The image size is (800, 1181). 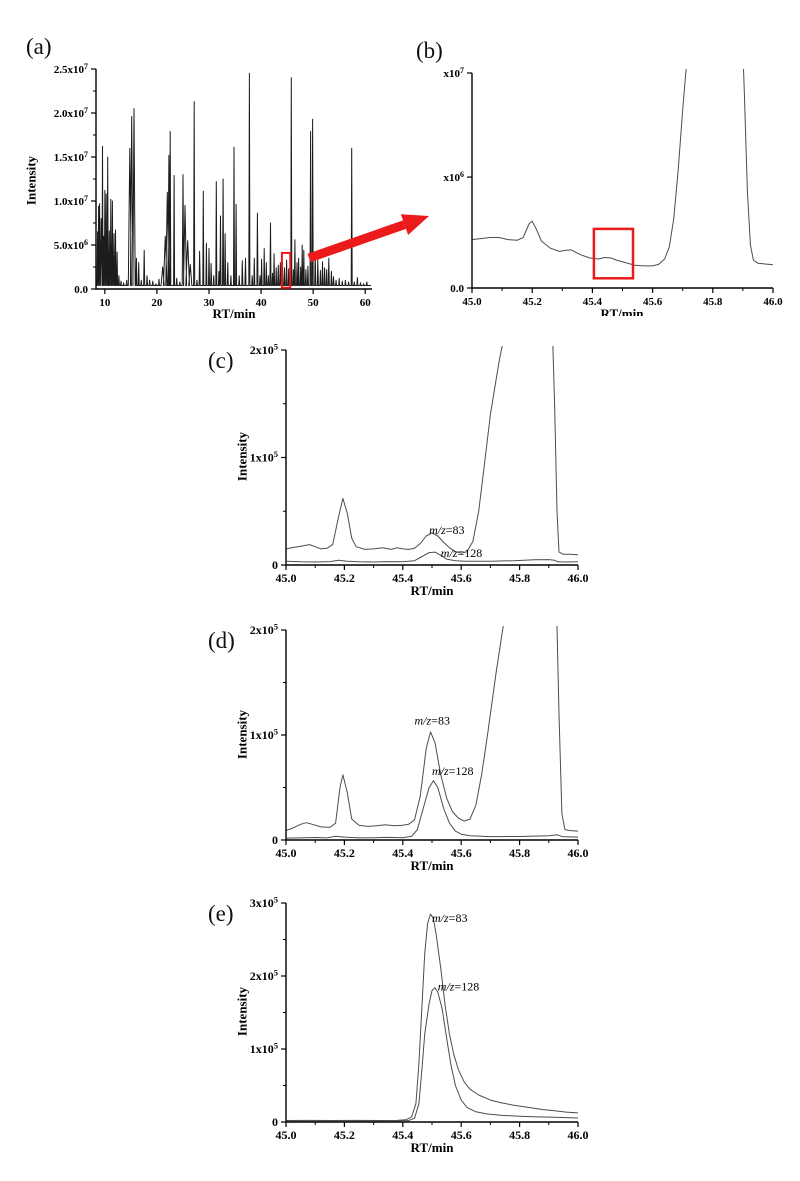 I want to click on y-tick-label: 3x10⁵, so click(x=264, y=902).